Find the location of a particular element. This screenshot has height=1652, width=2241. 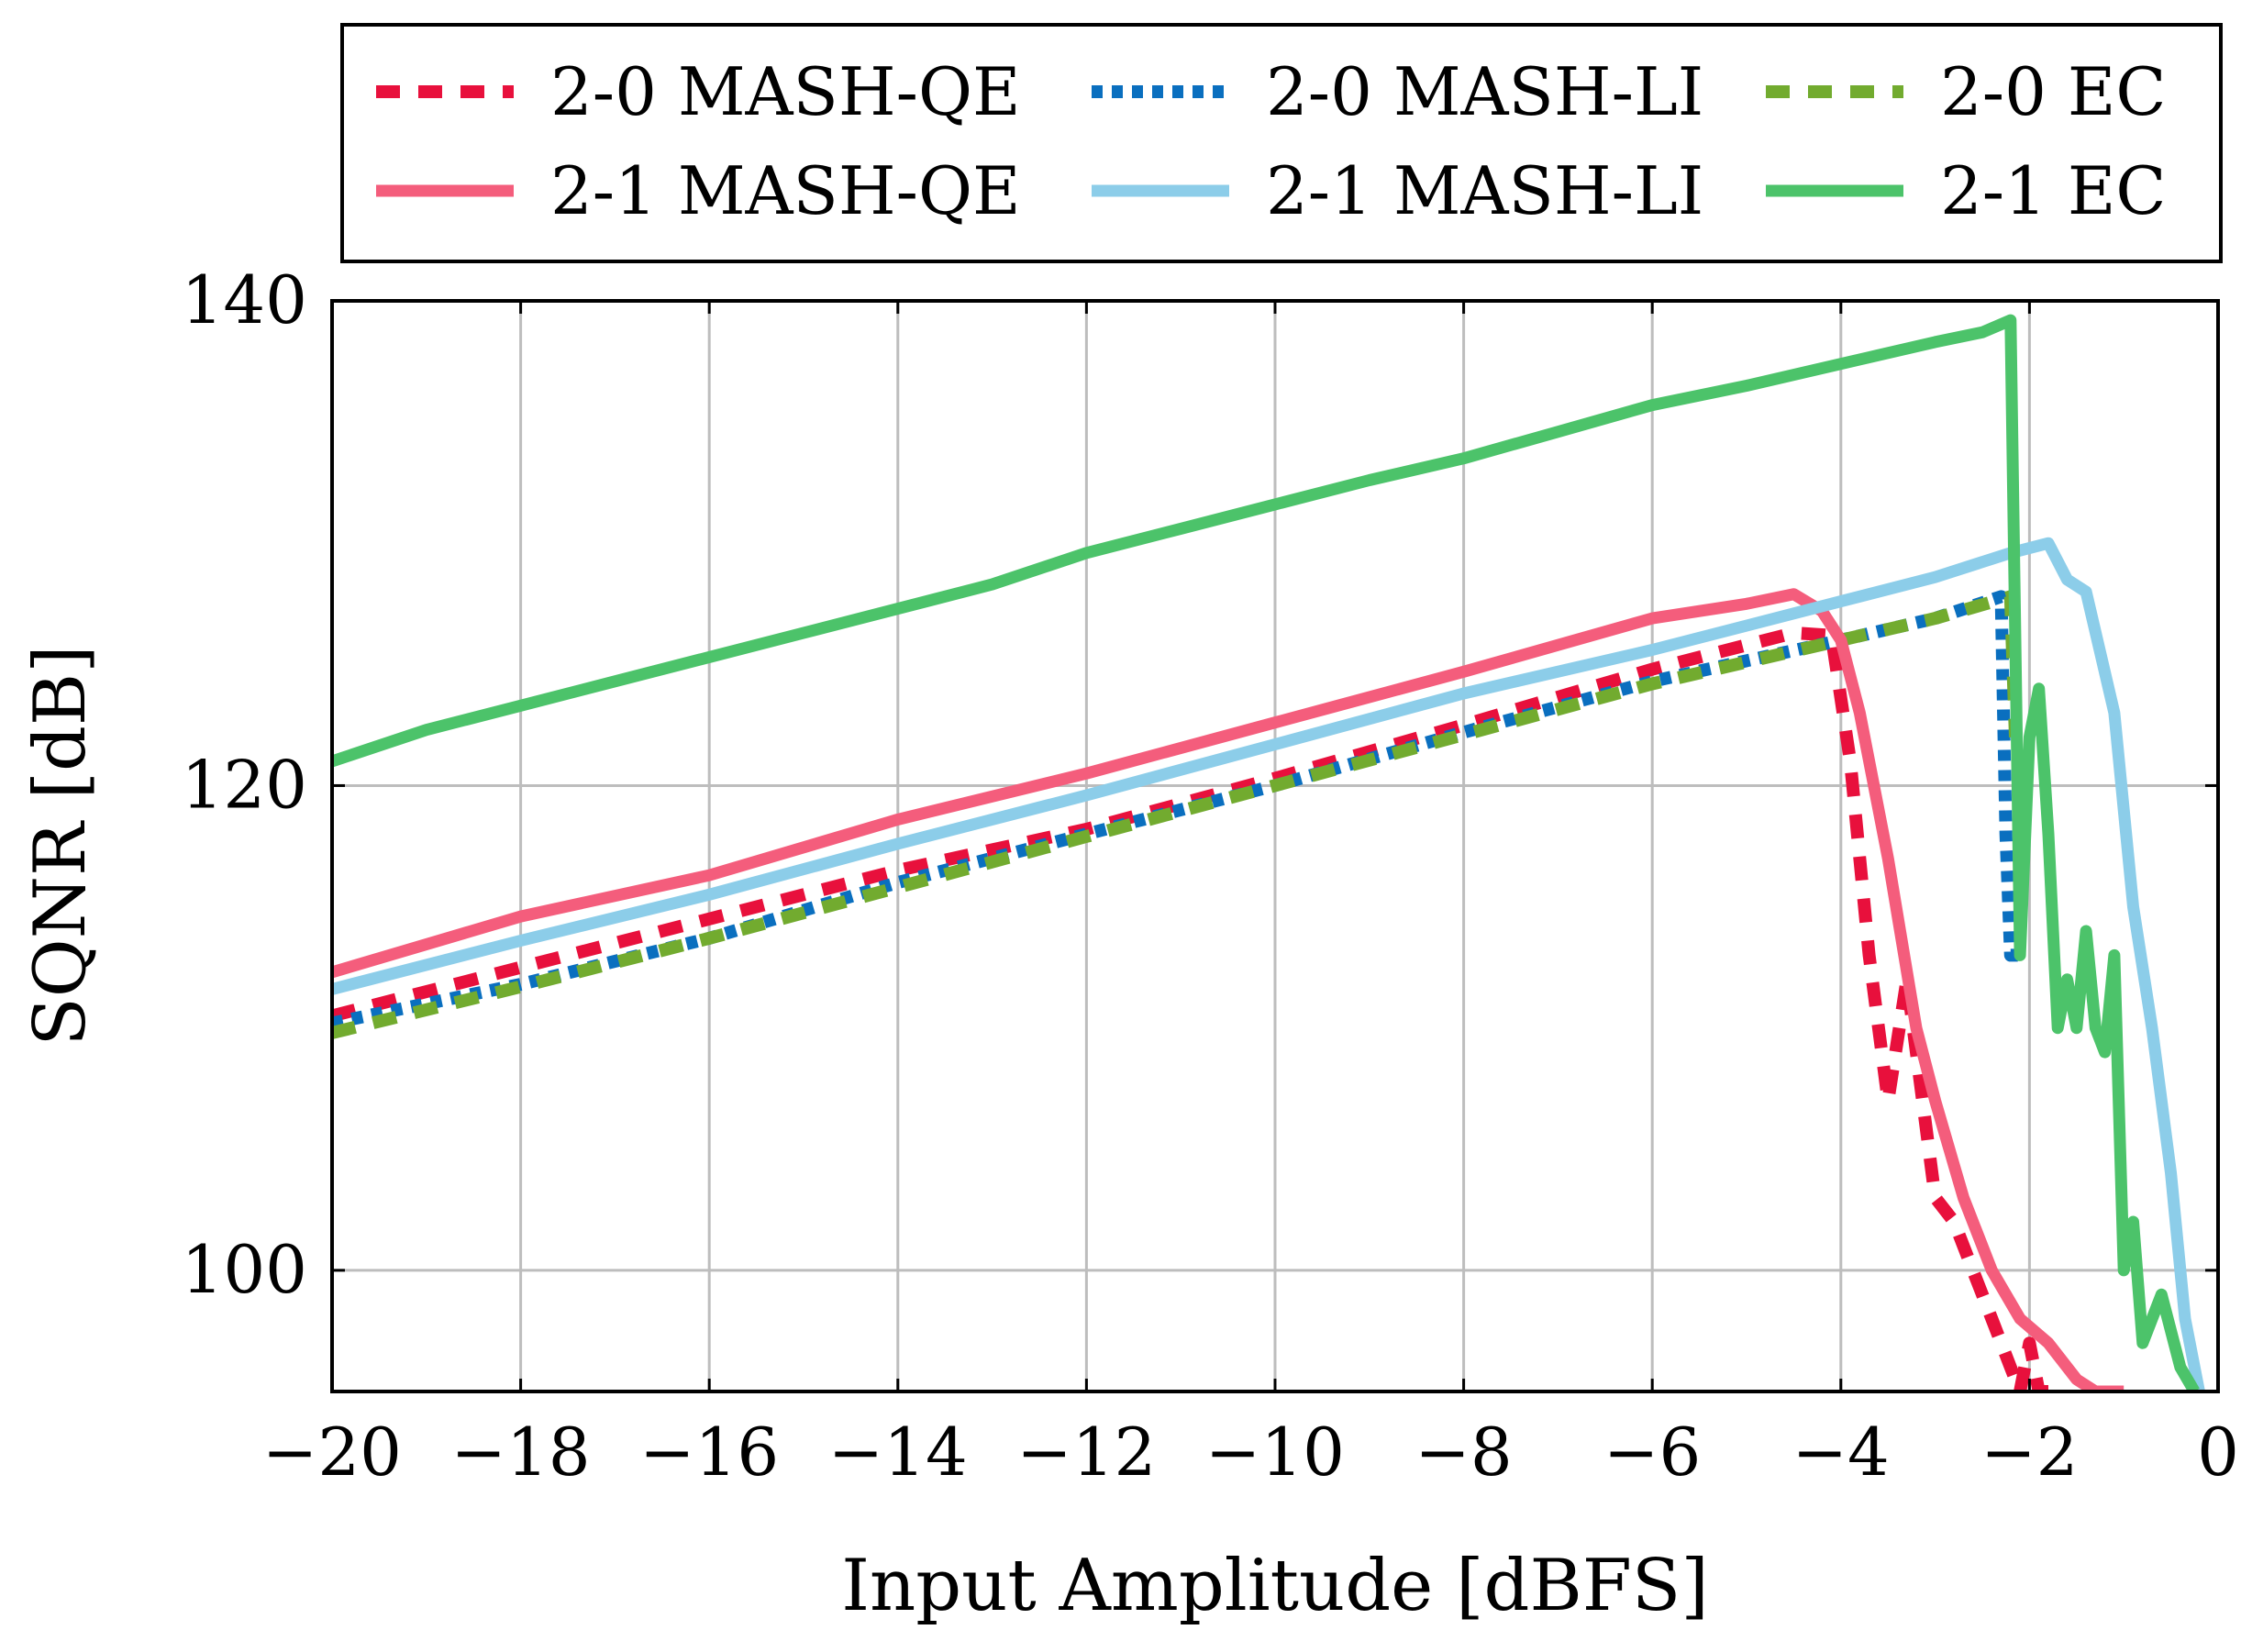

legend-label: 2-0 MASH-LI is located at coordinates (1484, 91).